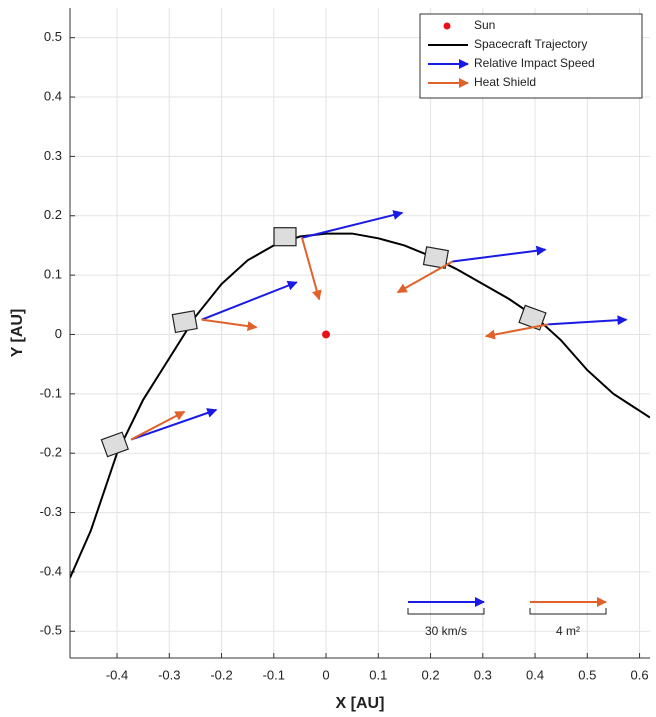  Describe the element at coordinates (53, 214) in the screenshot. I see `y-tick-label: 0.2` at that location.